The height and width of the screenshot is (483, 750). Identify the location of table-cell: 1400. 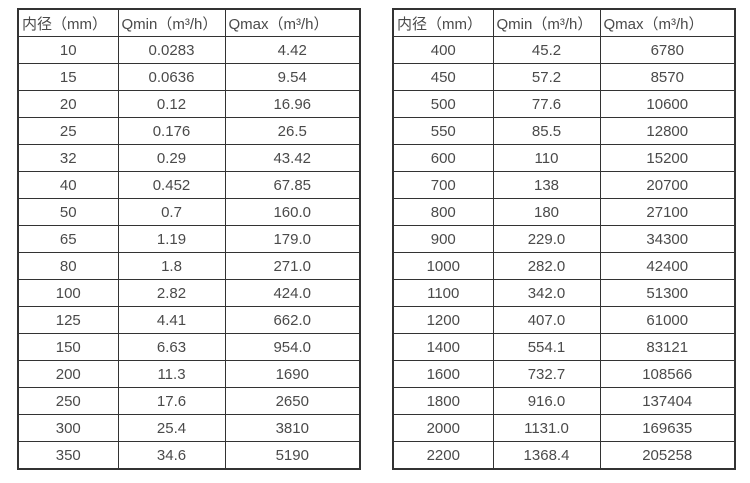
(443, 347).